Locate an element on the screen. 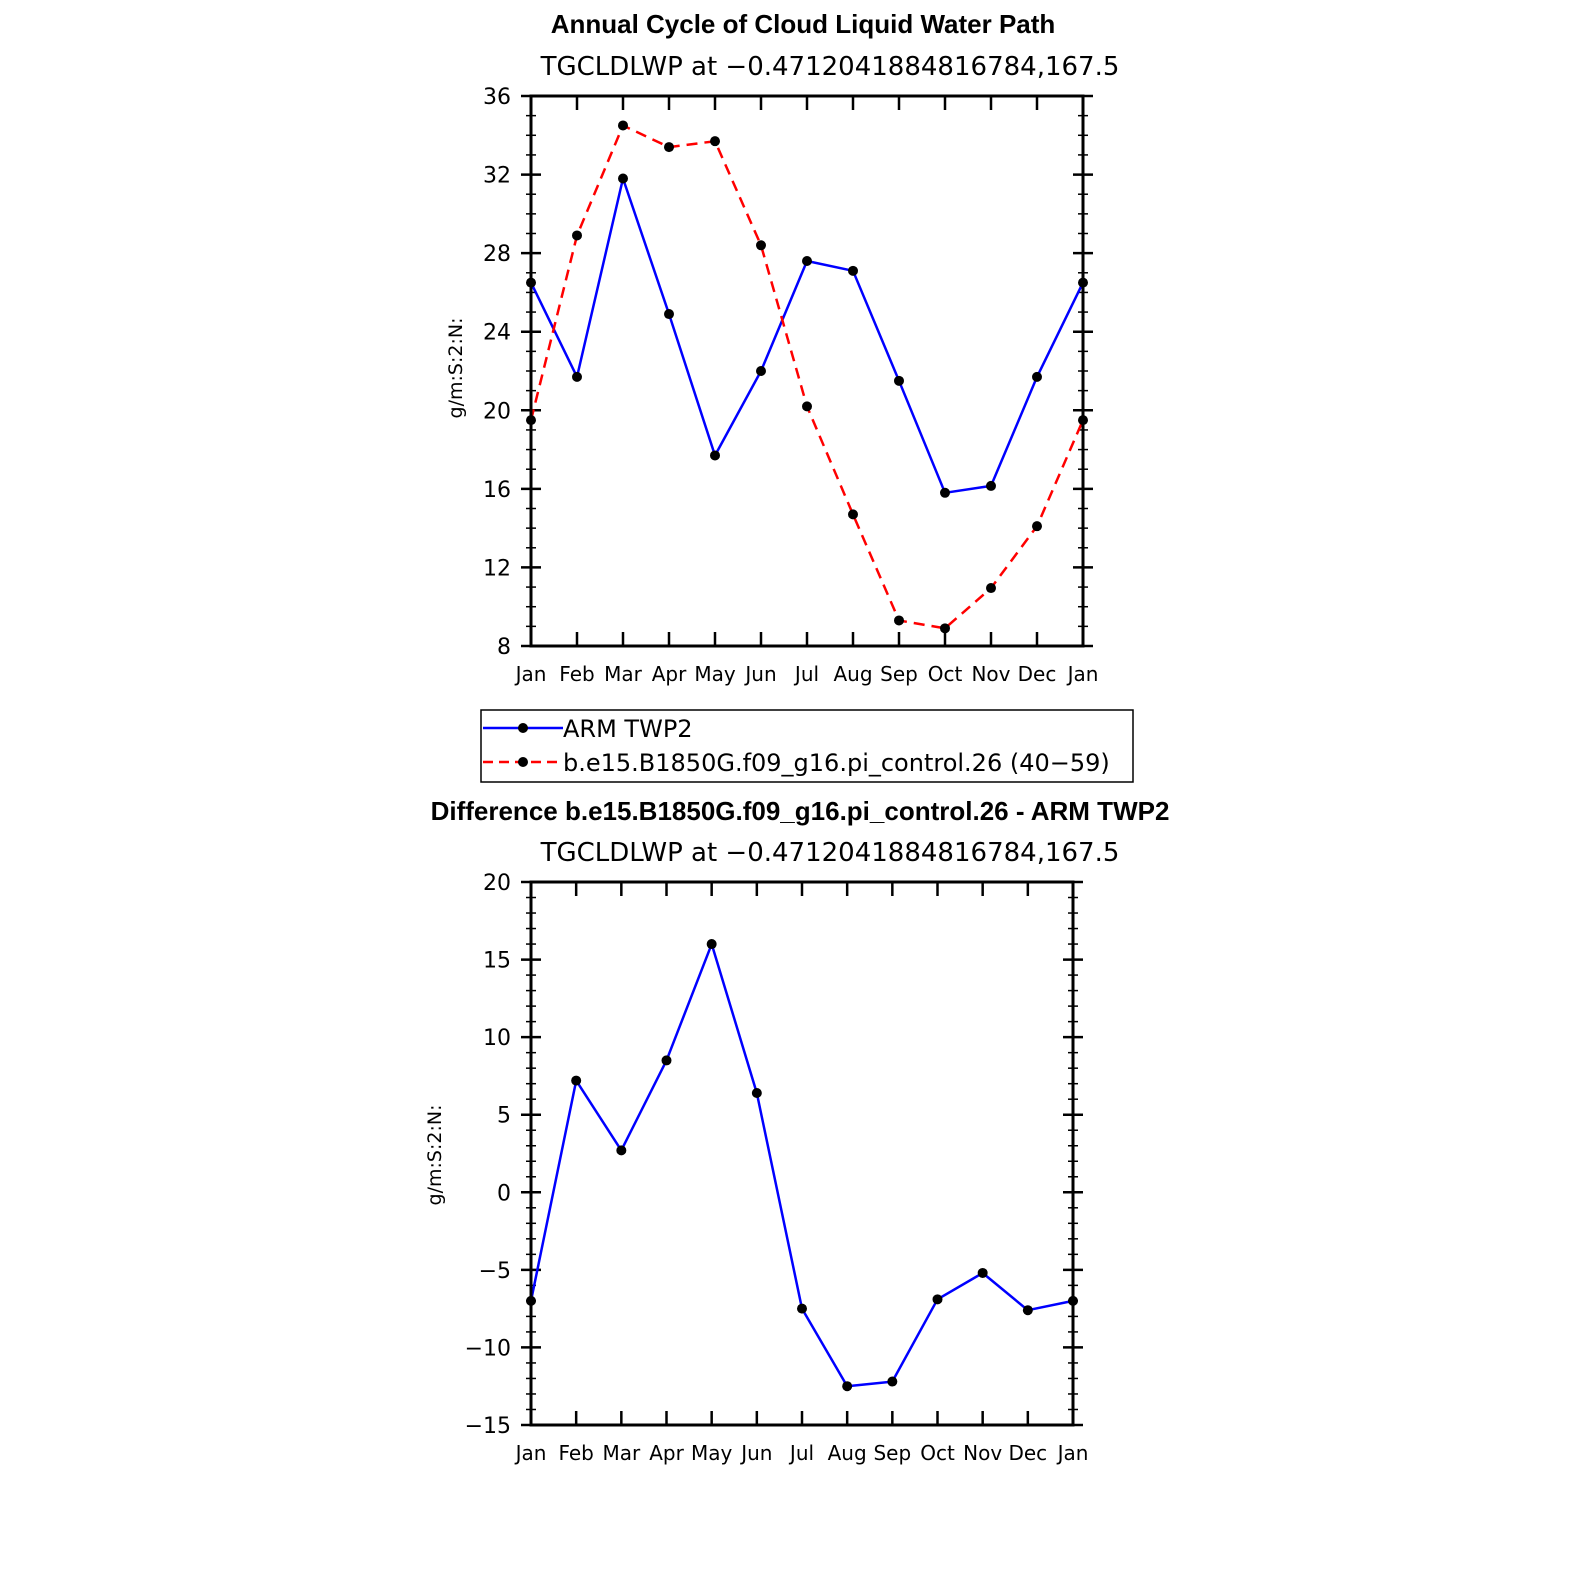 The width and height of the screenshot is (1574, 1574). y-tick-label: −15 is located at coordinates (488, 1426).